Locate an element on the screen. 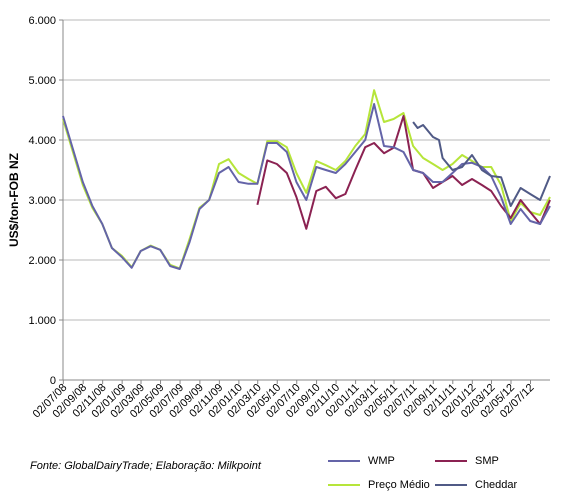 The width and height of the screenshot is (571, 502). y-axis-ticks: 0 1.000 2.000 3.000 4.000 5.000 6.000 is located at coordinates (45, 201).